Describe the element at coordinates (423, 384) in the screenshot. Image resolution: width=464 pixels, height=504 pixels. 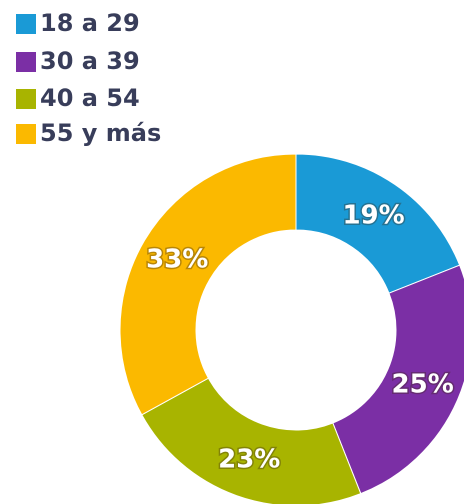
I see `data-label: 25%` at that location.